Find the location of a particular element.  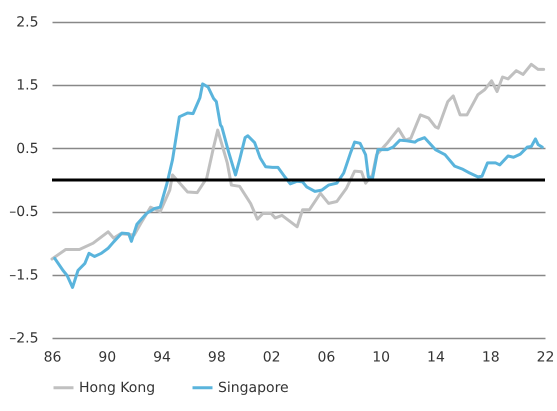

legend-label: Hong Kong is located at coordinates (117, 388).